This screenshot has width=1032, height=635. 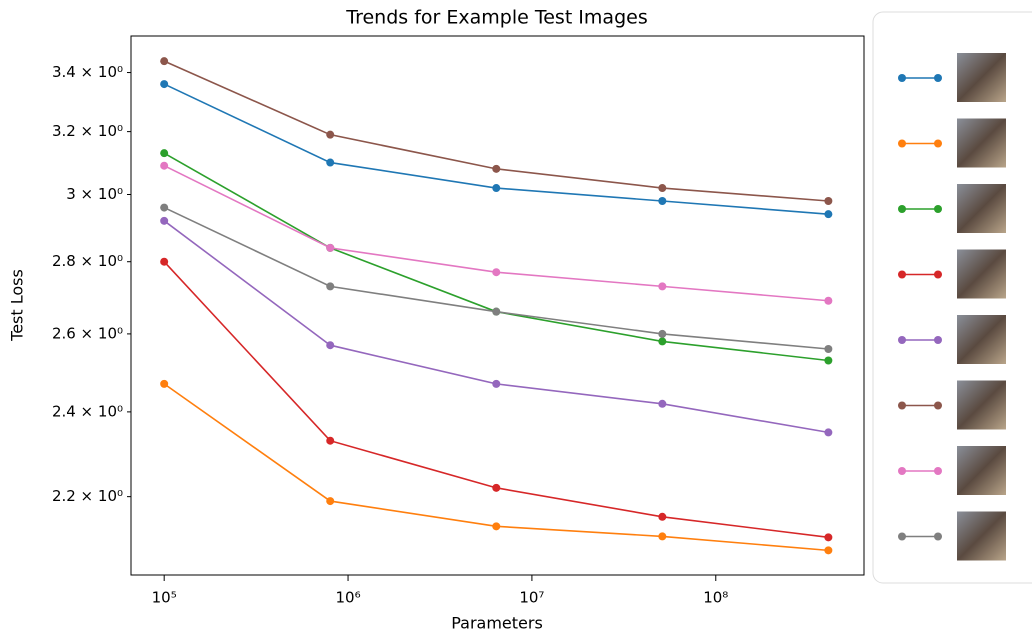 What do you see at coordinates (87, 261) in the screenshot?
I see `y-tick-label: 2.8 × 10⁰` at bounding box center [87, 261].